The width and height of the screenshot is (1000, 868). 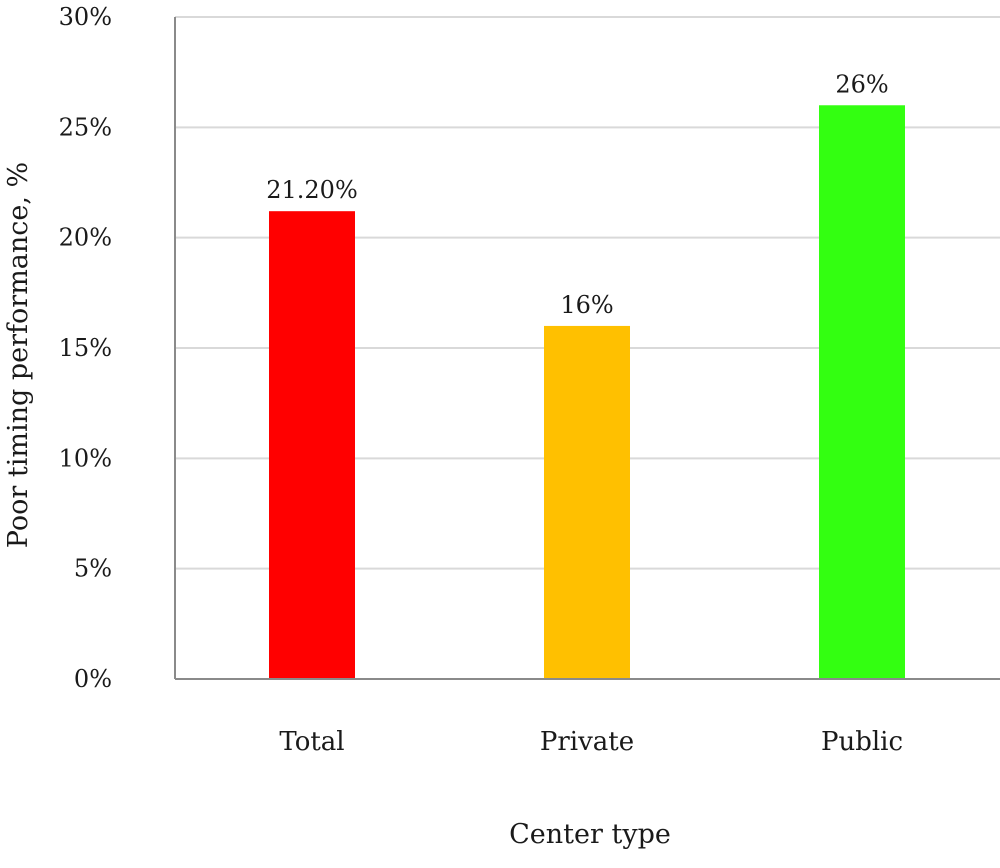 I want to click on x-tick-label: Total, so click(x=311, y=742).